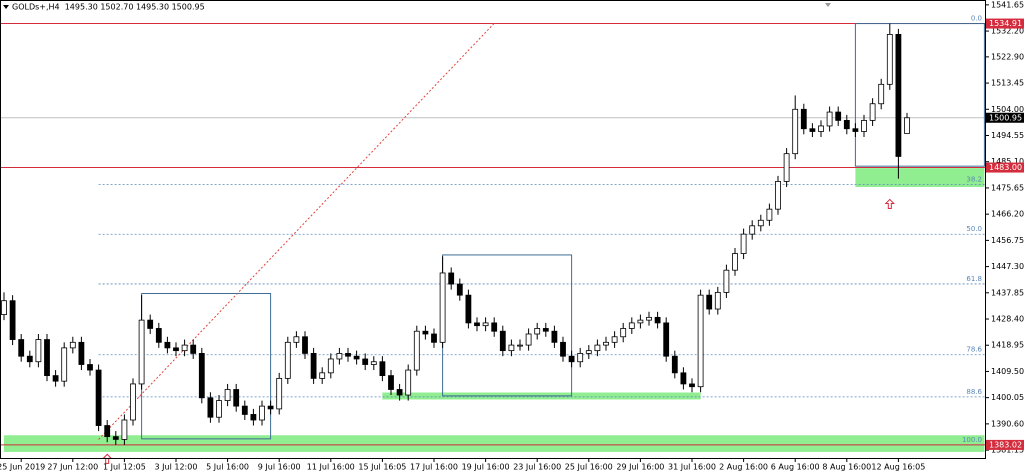 The height and width of the screenshot is (474, 1024). Describe the element at coordinates (640, 467) in the screenshot. I see `x-tick-label: 29 Jul 16:00` at that location.